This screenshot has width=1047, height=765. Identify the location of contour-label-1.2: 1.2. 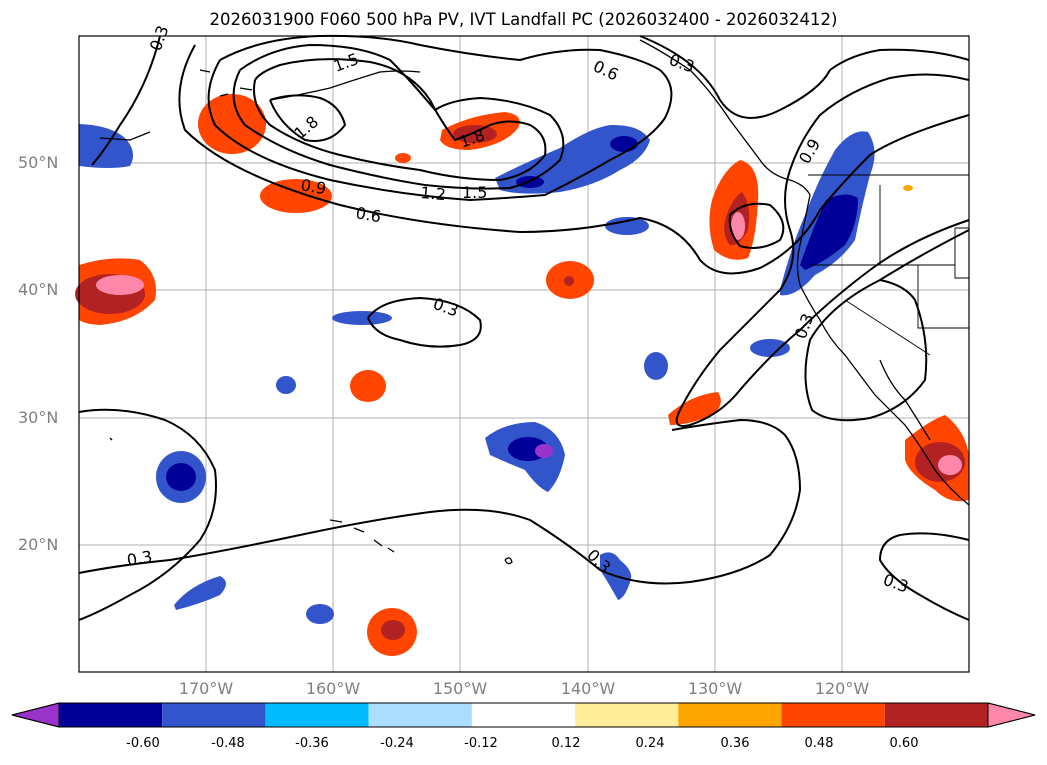
(433, 193).